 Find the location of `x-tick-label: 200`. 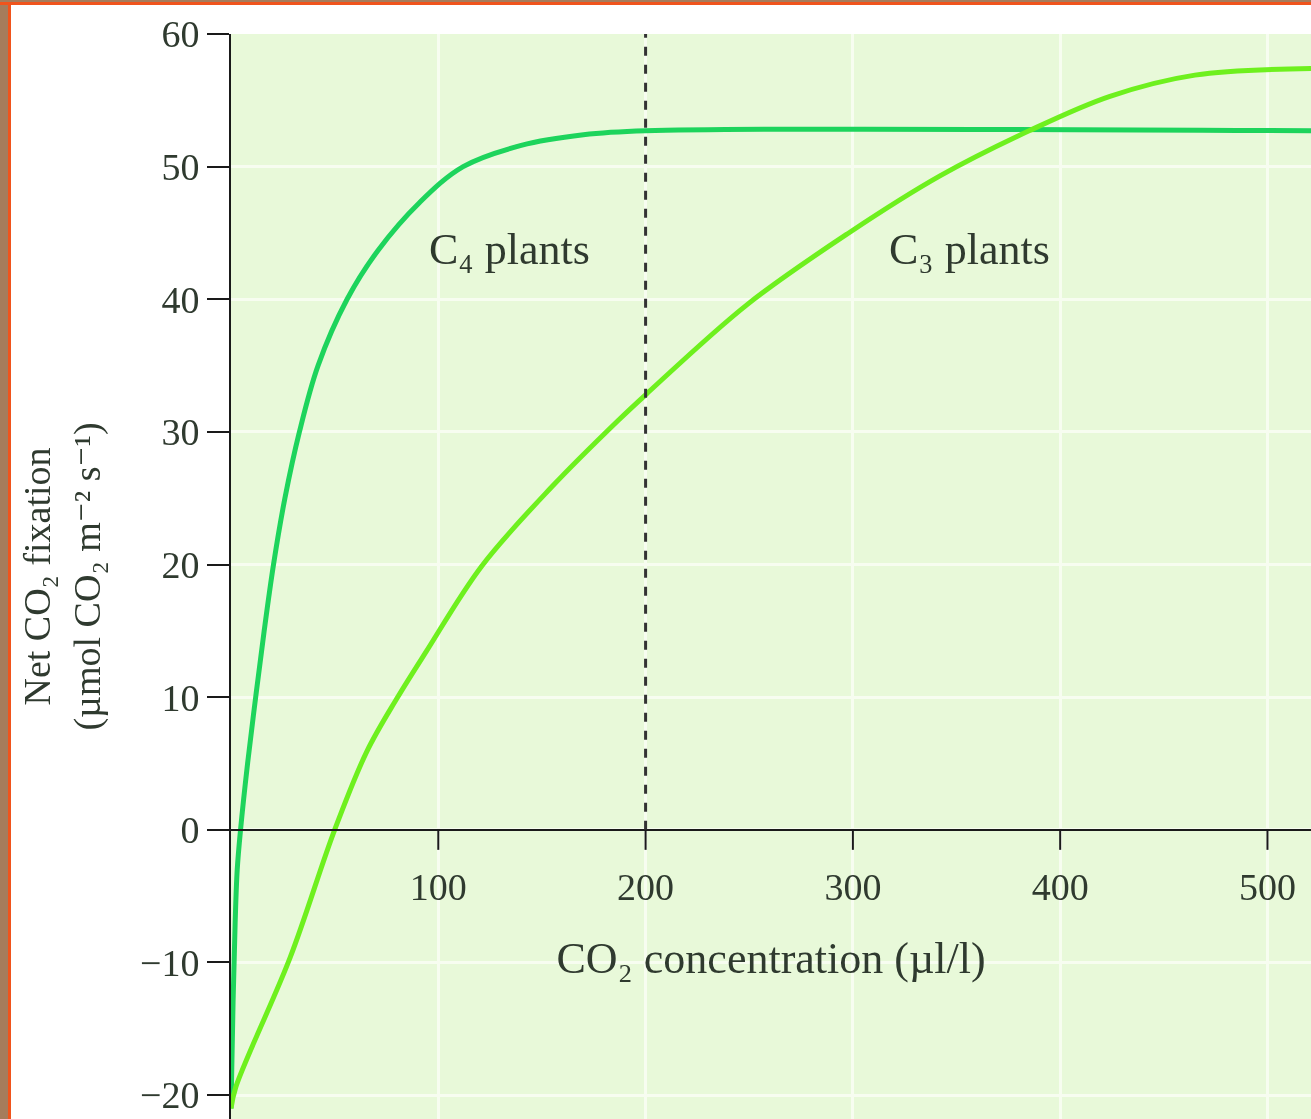

x-tick-label: 200 is located at coordinates (646, 887).